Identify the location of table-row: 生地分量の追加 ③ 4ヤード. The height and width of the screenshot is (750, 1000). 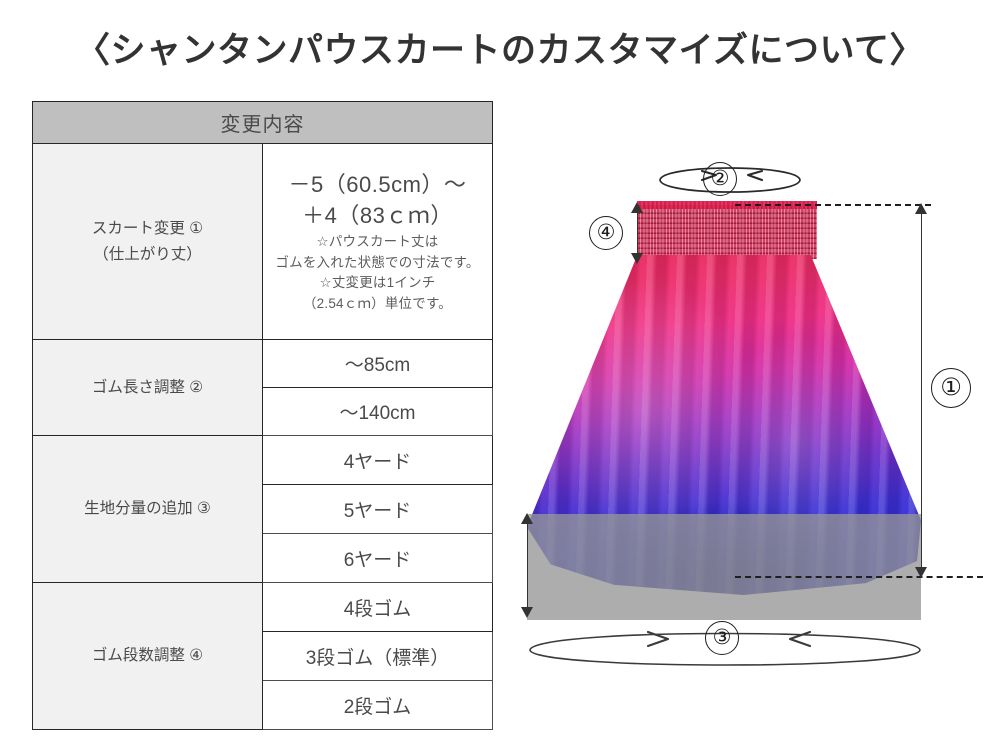
(262, 509).